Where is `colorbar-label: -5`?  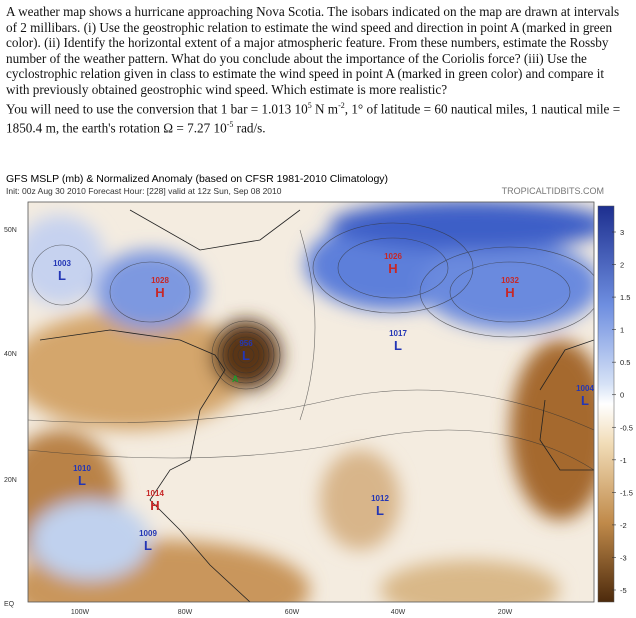
colorbar-label: -5 is located at coordinates (623, 590).